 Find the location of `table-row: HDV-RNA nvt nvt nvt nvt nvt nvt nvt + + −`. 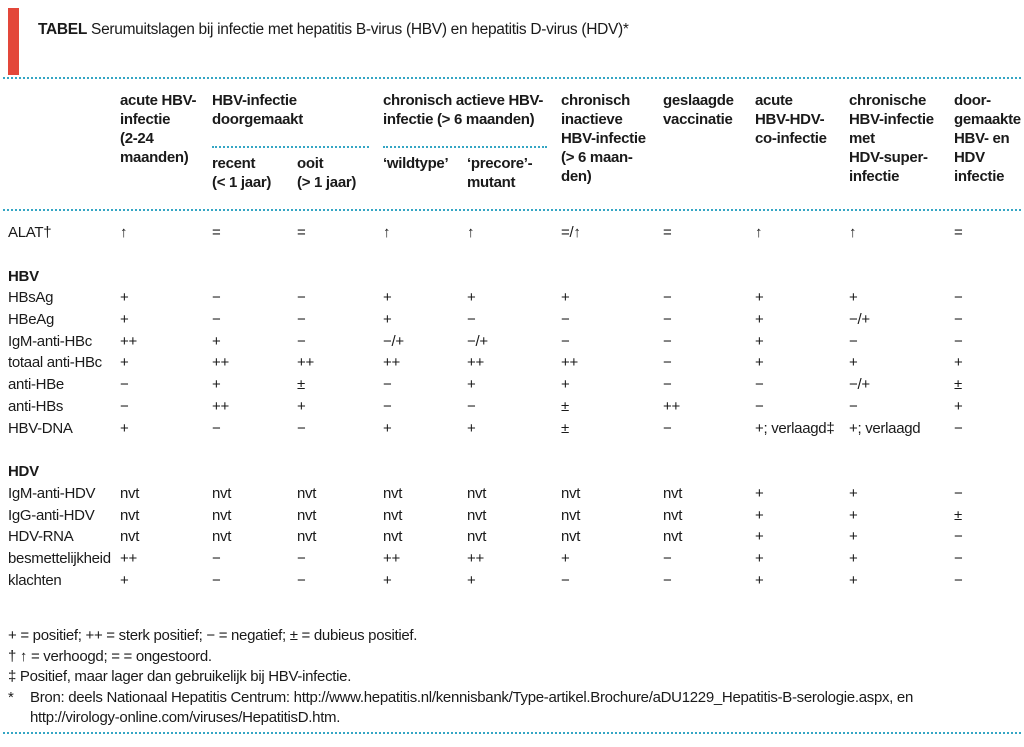

table-row: HDV-RNA nvt nvt nvt nvt nvt nvt nvt + + − is located at coordinates (512, 537).